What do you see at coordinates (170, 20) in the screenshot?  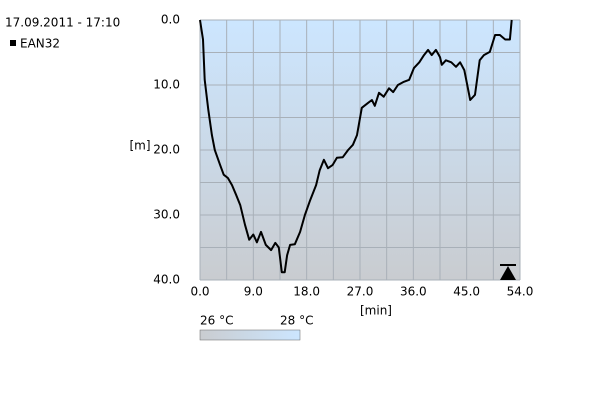 I see `y-tick-label: 0.0` at bounding box center [170, 20].